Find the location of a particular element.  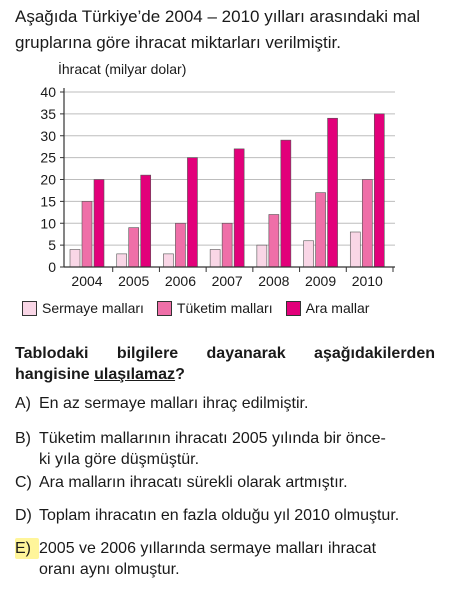

bar-ara-2006 is located at coordinates (192, 212).